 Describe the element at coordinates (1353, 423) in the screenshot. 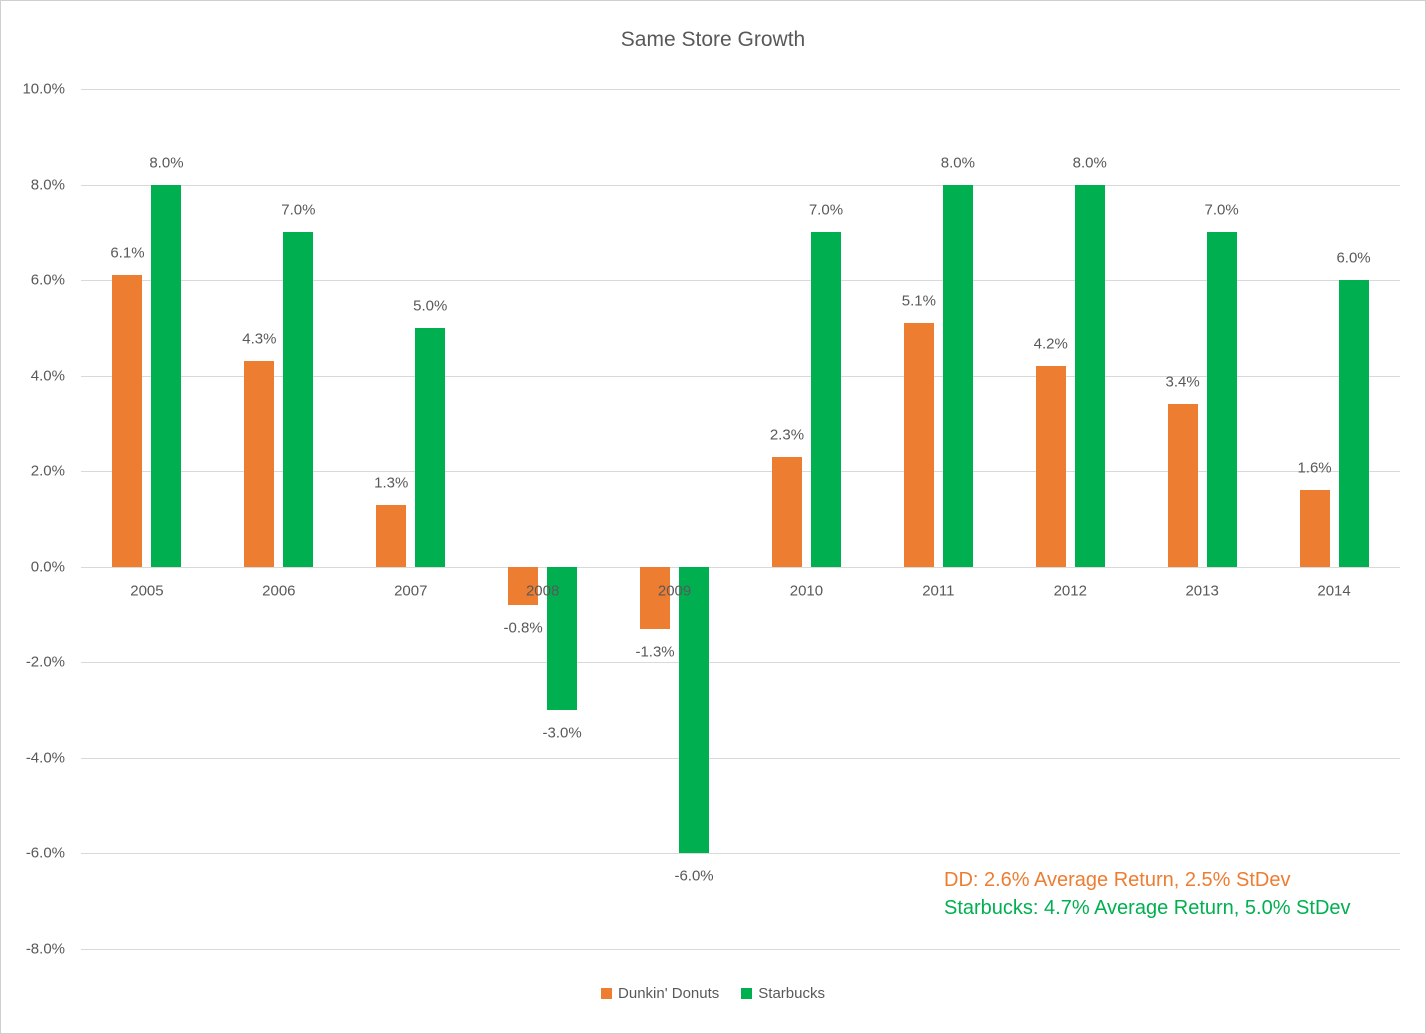

I see `bar-starbucks-2014` at that location.